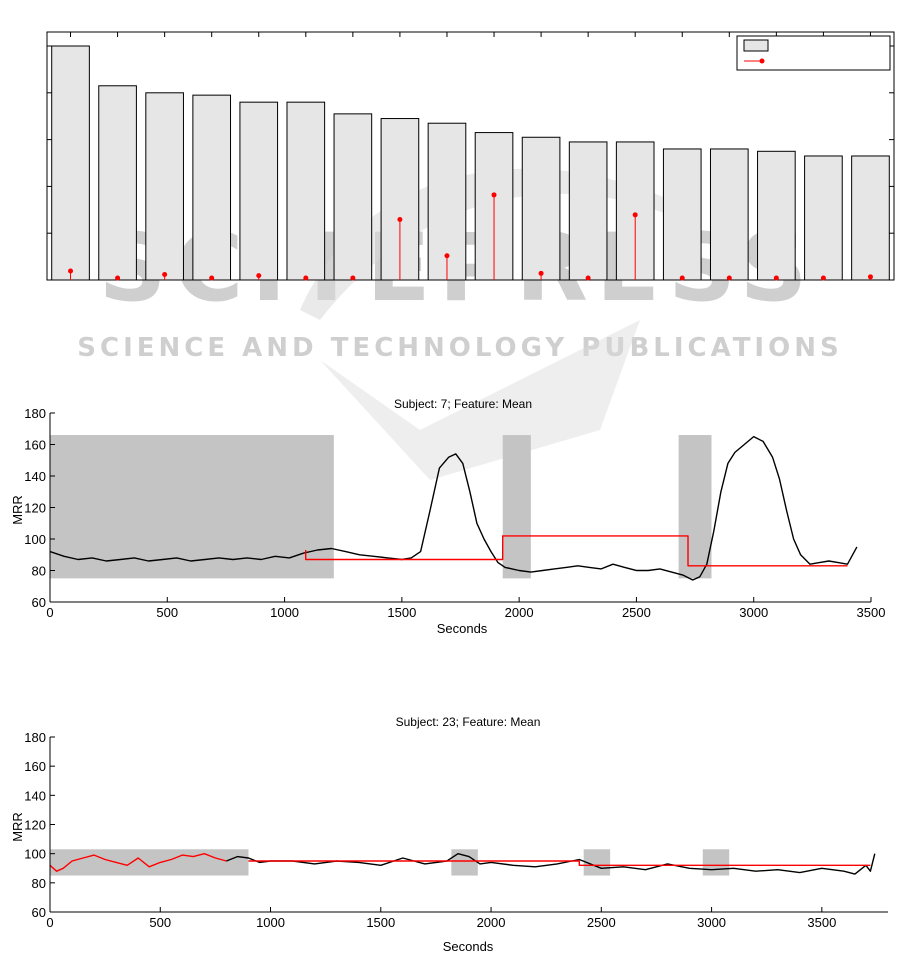 This screenshot has height=961, width=915. I want to click on chart1-legend-stem-marker, so click(762, 61).